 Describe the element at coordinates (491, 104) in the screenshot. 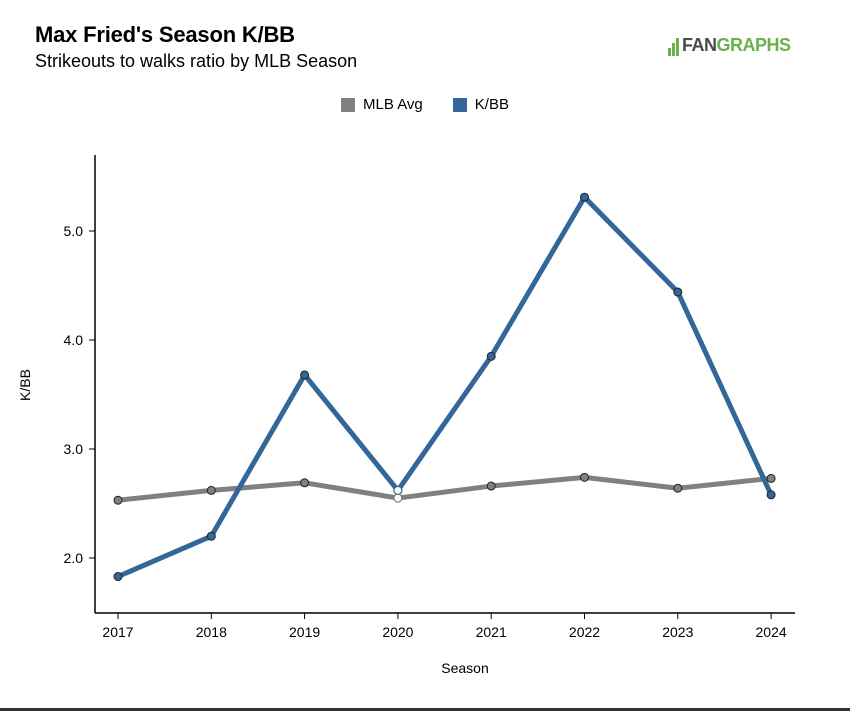

I see `legend-label-kbb: K/BB` at that location.